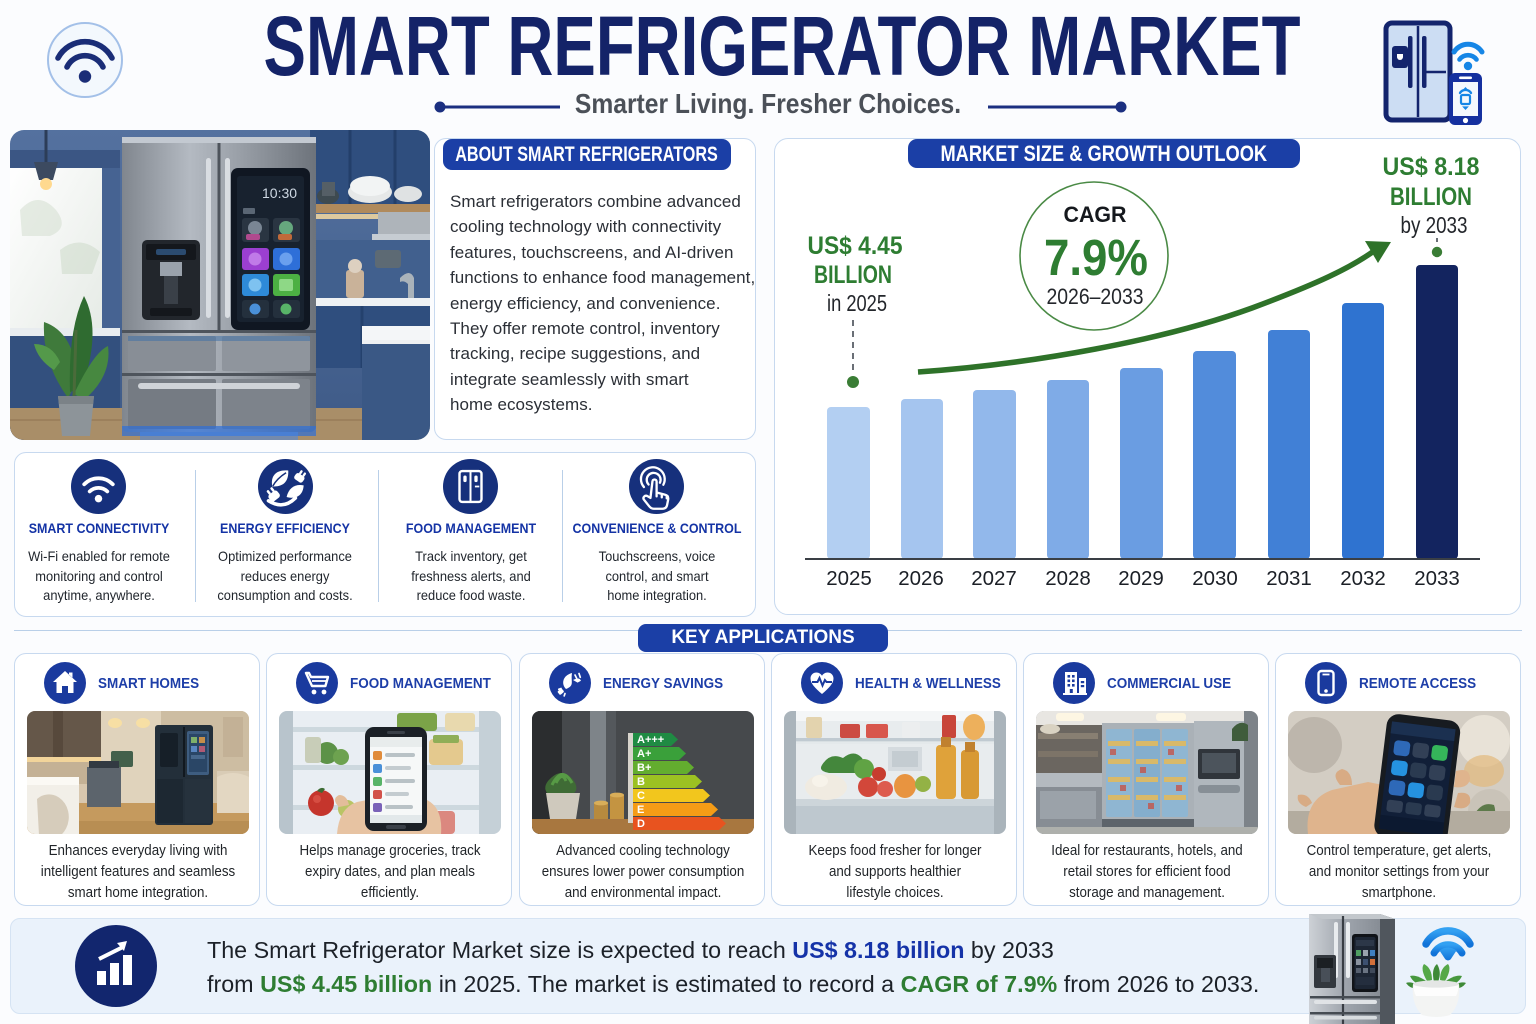 This screenshot has height=1024, width=1536. What do you see at coordinates (644, 754) in the screenshot?
I see `svg-text: A+` at bounding box center [644, 754].